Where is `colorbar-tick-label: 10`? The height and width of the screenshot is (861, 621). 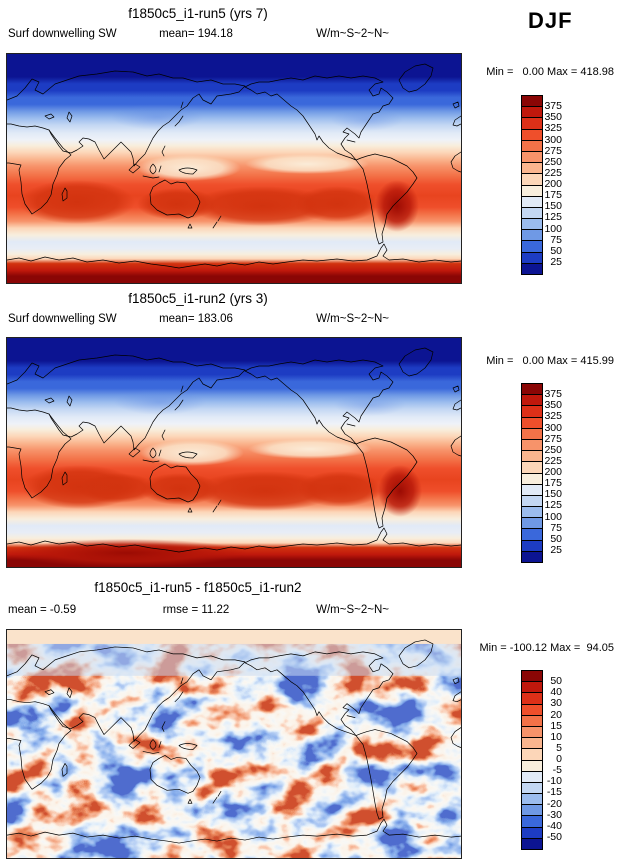 colorbar-tick-label: 10 is located at coordinates (556, 736).